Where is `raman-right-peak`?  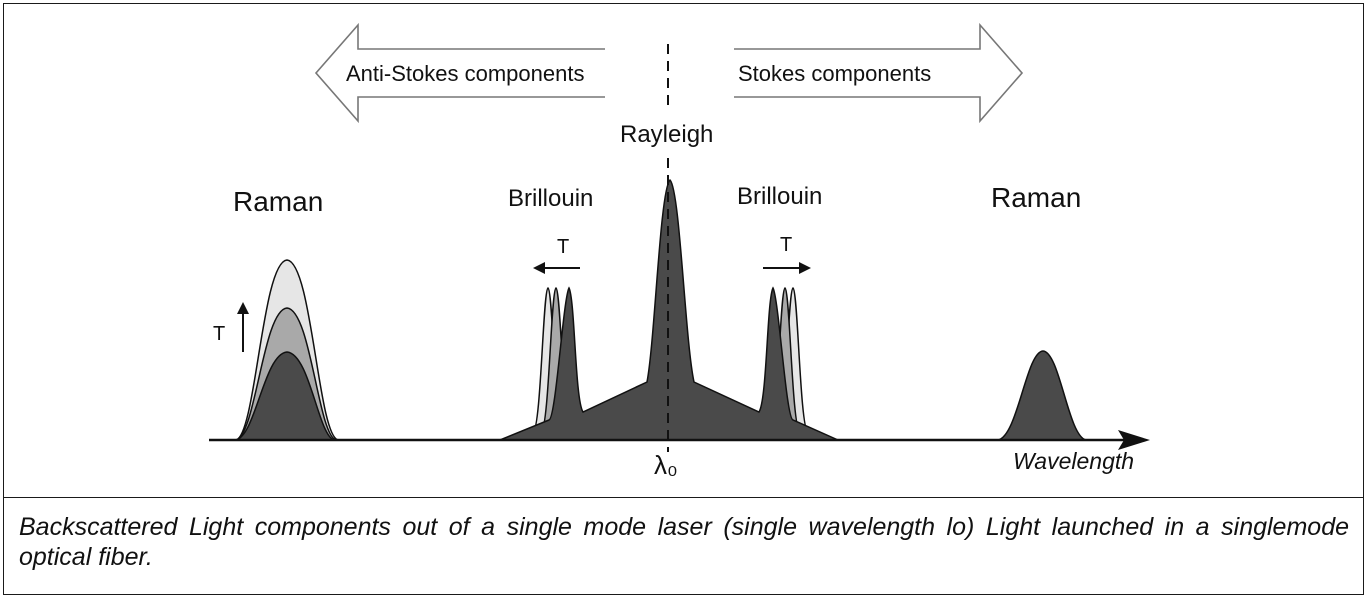 raman-right-peak is located at coordinates (1042, 395).